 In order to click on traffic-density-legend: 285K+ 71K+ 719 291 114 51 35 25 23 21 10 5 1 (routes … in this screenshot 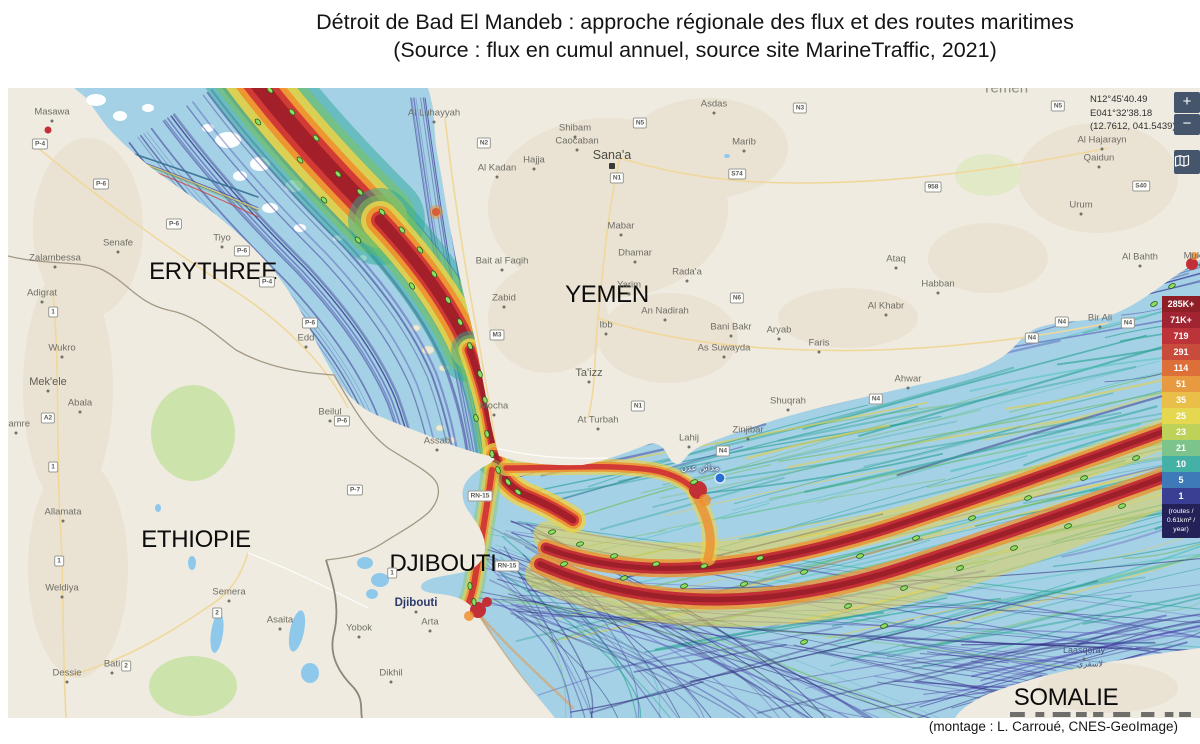, I will do `click(1181, 417)`.